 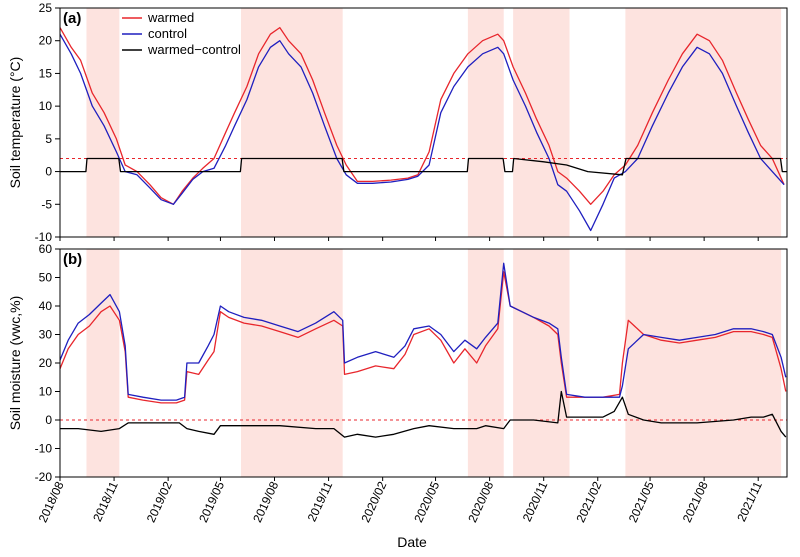 I want to click on panel-tag: (b), so click(x=72, y=259).